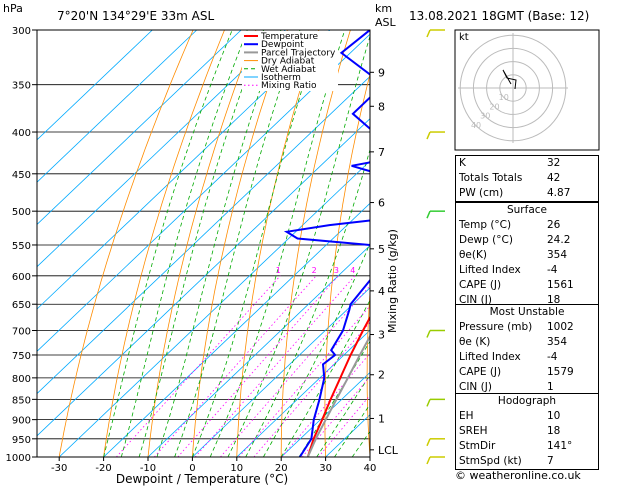  Describe the element at coordinates (352, 270) in the screenshot. I see `mixing-ratio-label: 4` at that location.